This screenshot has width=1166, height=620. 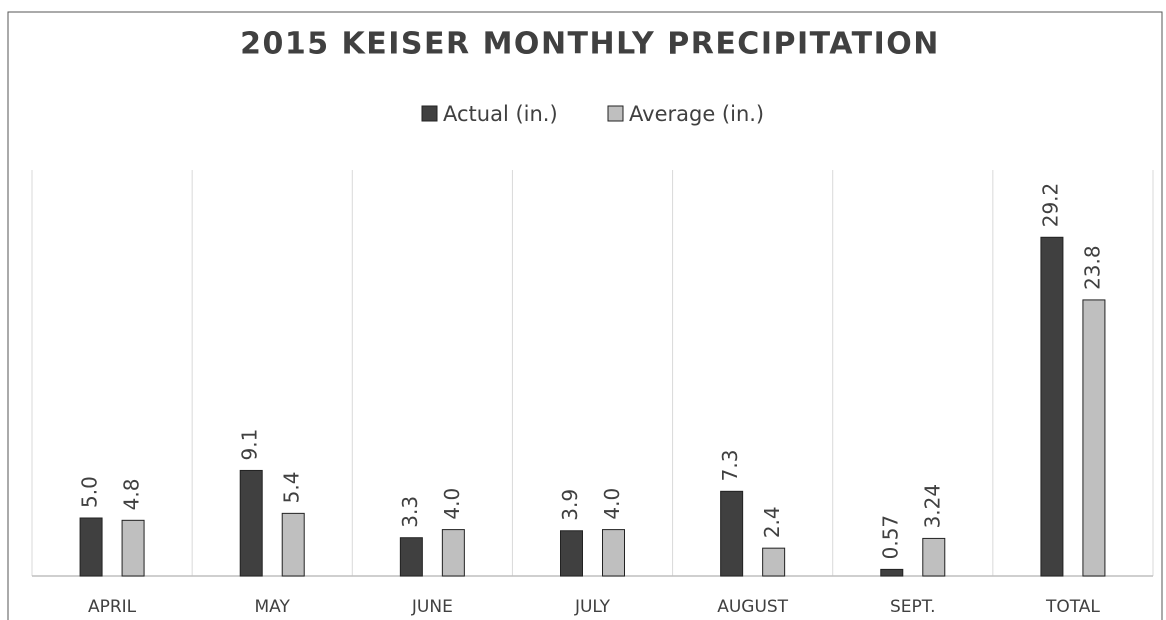 I want to click on legend-label: Actual (in.), so click(x=500, y=114).